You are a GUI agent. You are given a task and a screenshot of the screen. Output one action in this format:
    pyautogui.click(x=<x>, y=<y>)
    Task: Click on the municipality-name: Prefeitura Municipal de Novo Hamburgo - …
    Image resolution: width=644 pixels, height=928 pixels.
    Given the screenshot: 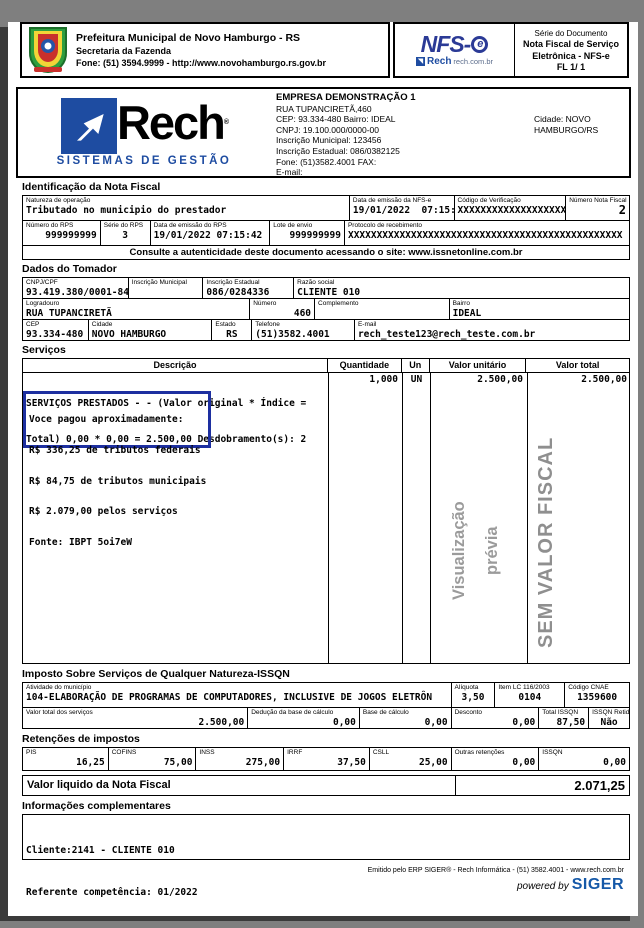 What is the action you would take?
    pyautogui.click(x=188, y=37)
    